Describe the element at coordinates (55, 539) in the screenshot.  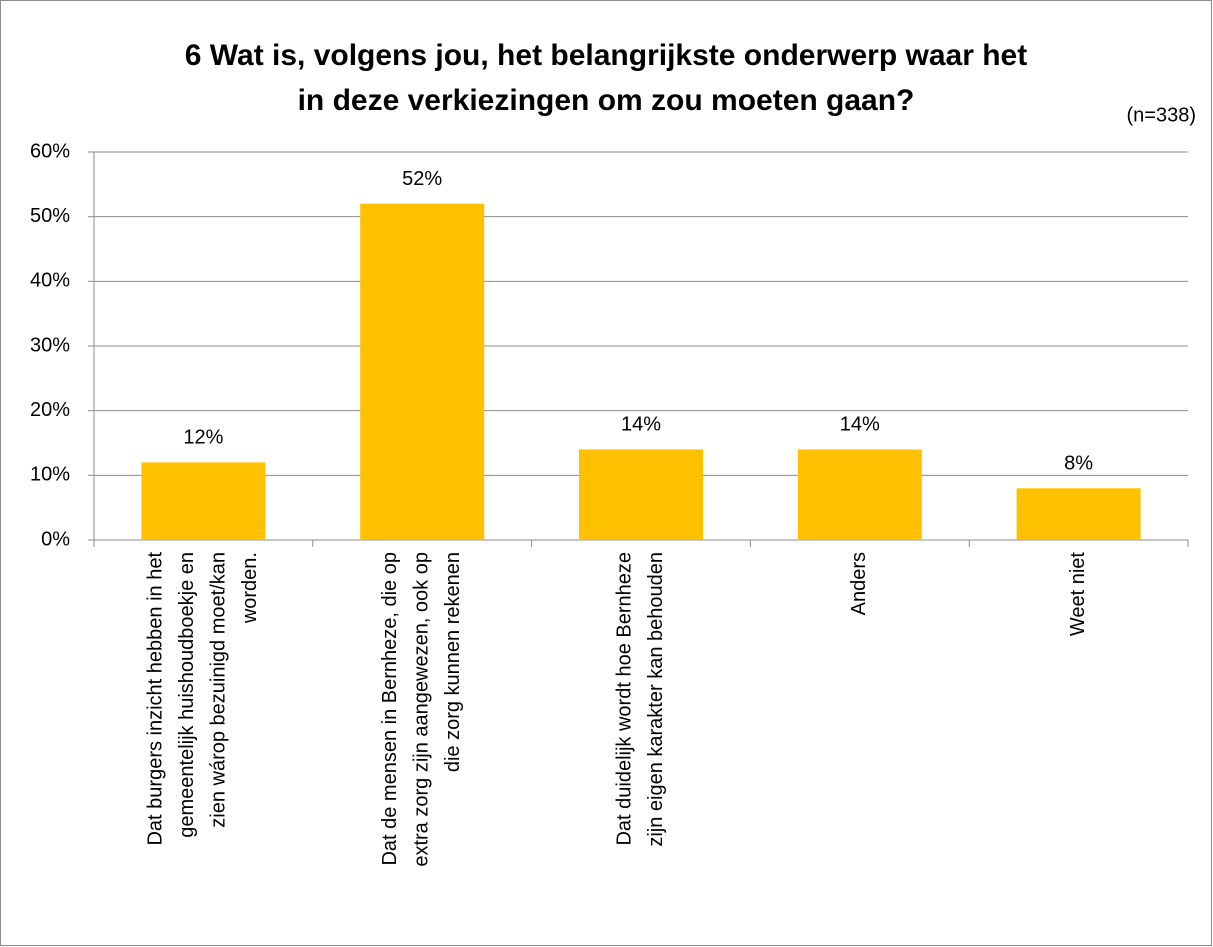
I see `y-tick-label: 0%` at that location.